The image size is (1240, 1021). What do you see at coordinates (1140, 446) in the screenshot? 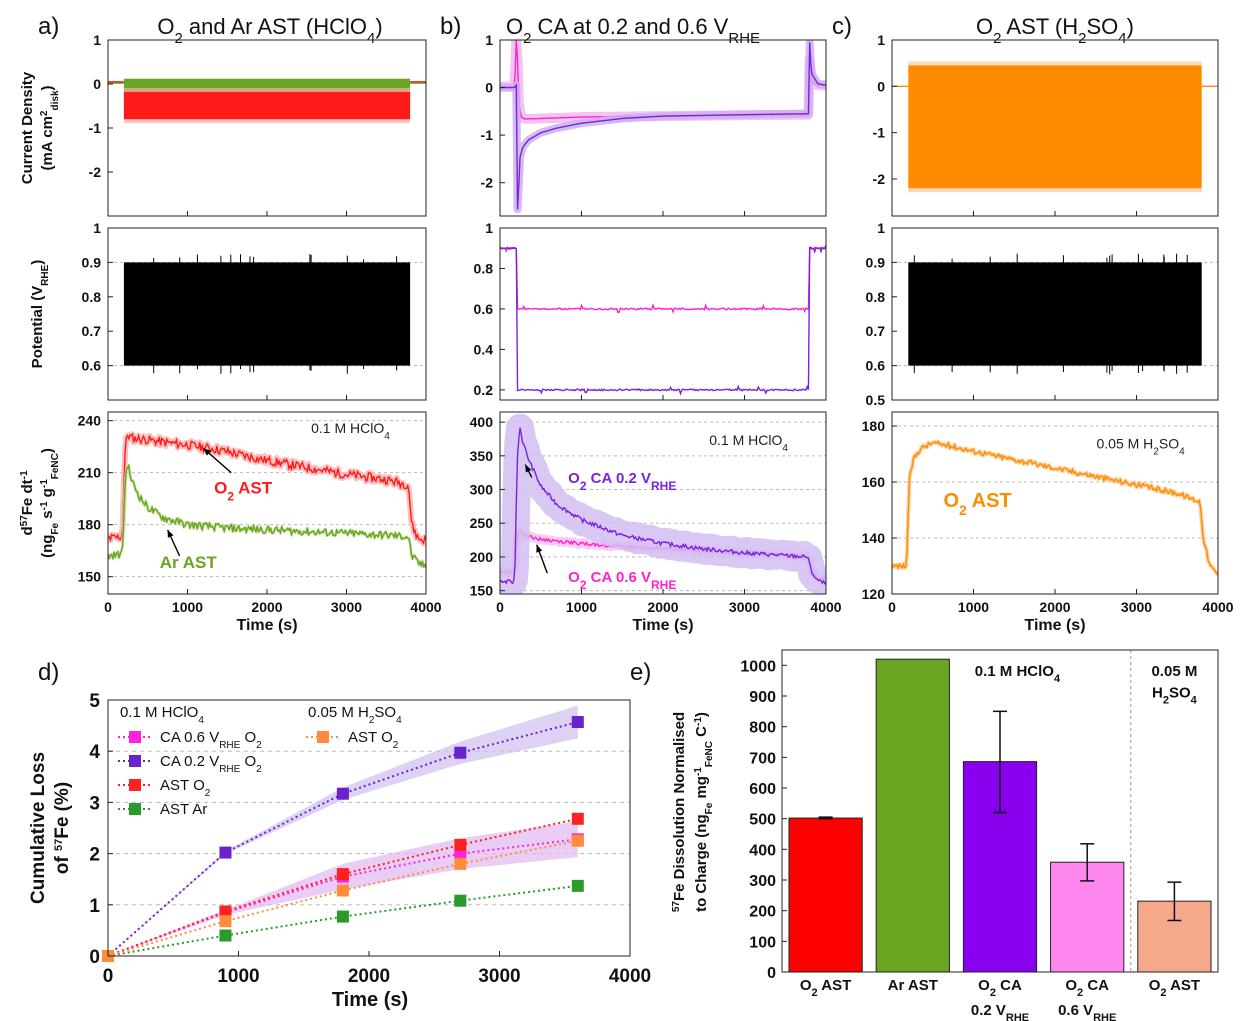
I see `annotation: 0.05 M H2SO4` at bounding box center [1140, 446].